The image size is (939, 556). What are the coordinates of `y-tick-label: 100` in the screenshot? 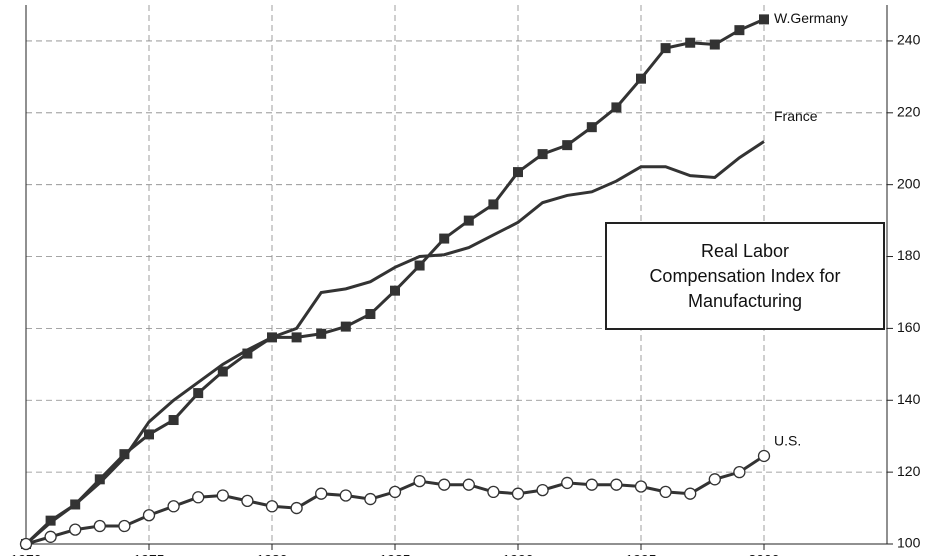 It's located at (909, 543).